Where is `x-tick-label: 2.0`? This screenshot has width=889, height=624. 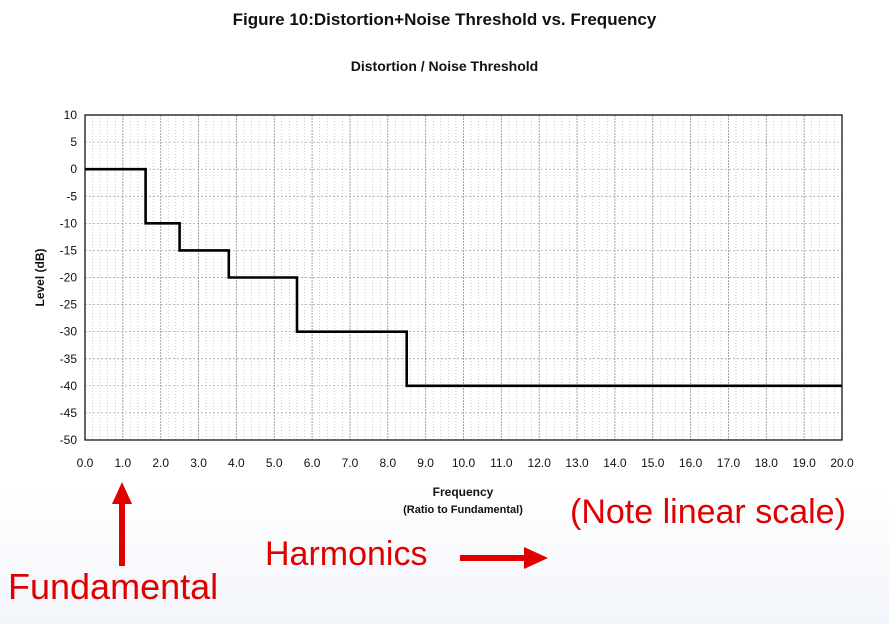 x-tick-label: 2.0 is located at coordinates (160, 463).